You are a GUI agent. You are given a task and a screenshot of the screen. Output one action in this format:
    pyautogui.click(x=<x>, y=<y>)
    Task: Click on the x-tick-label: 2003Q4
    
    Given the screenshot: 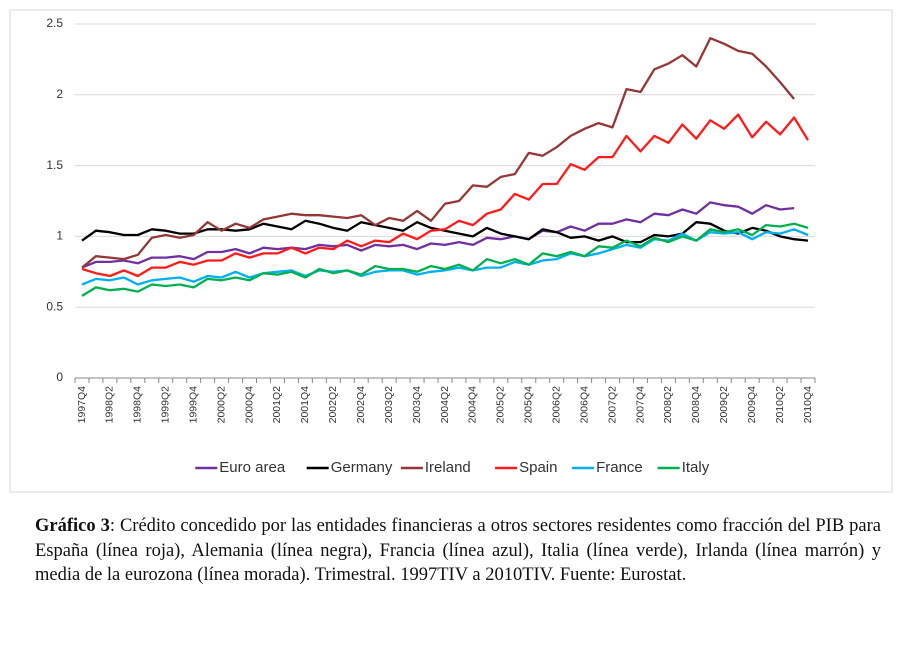 What is the action you would take?
    pyautogui.click(x=417, y=405)
    